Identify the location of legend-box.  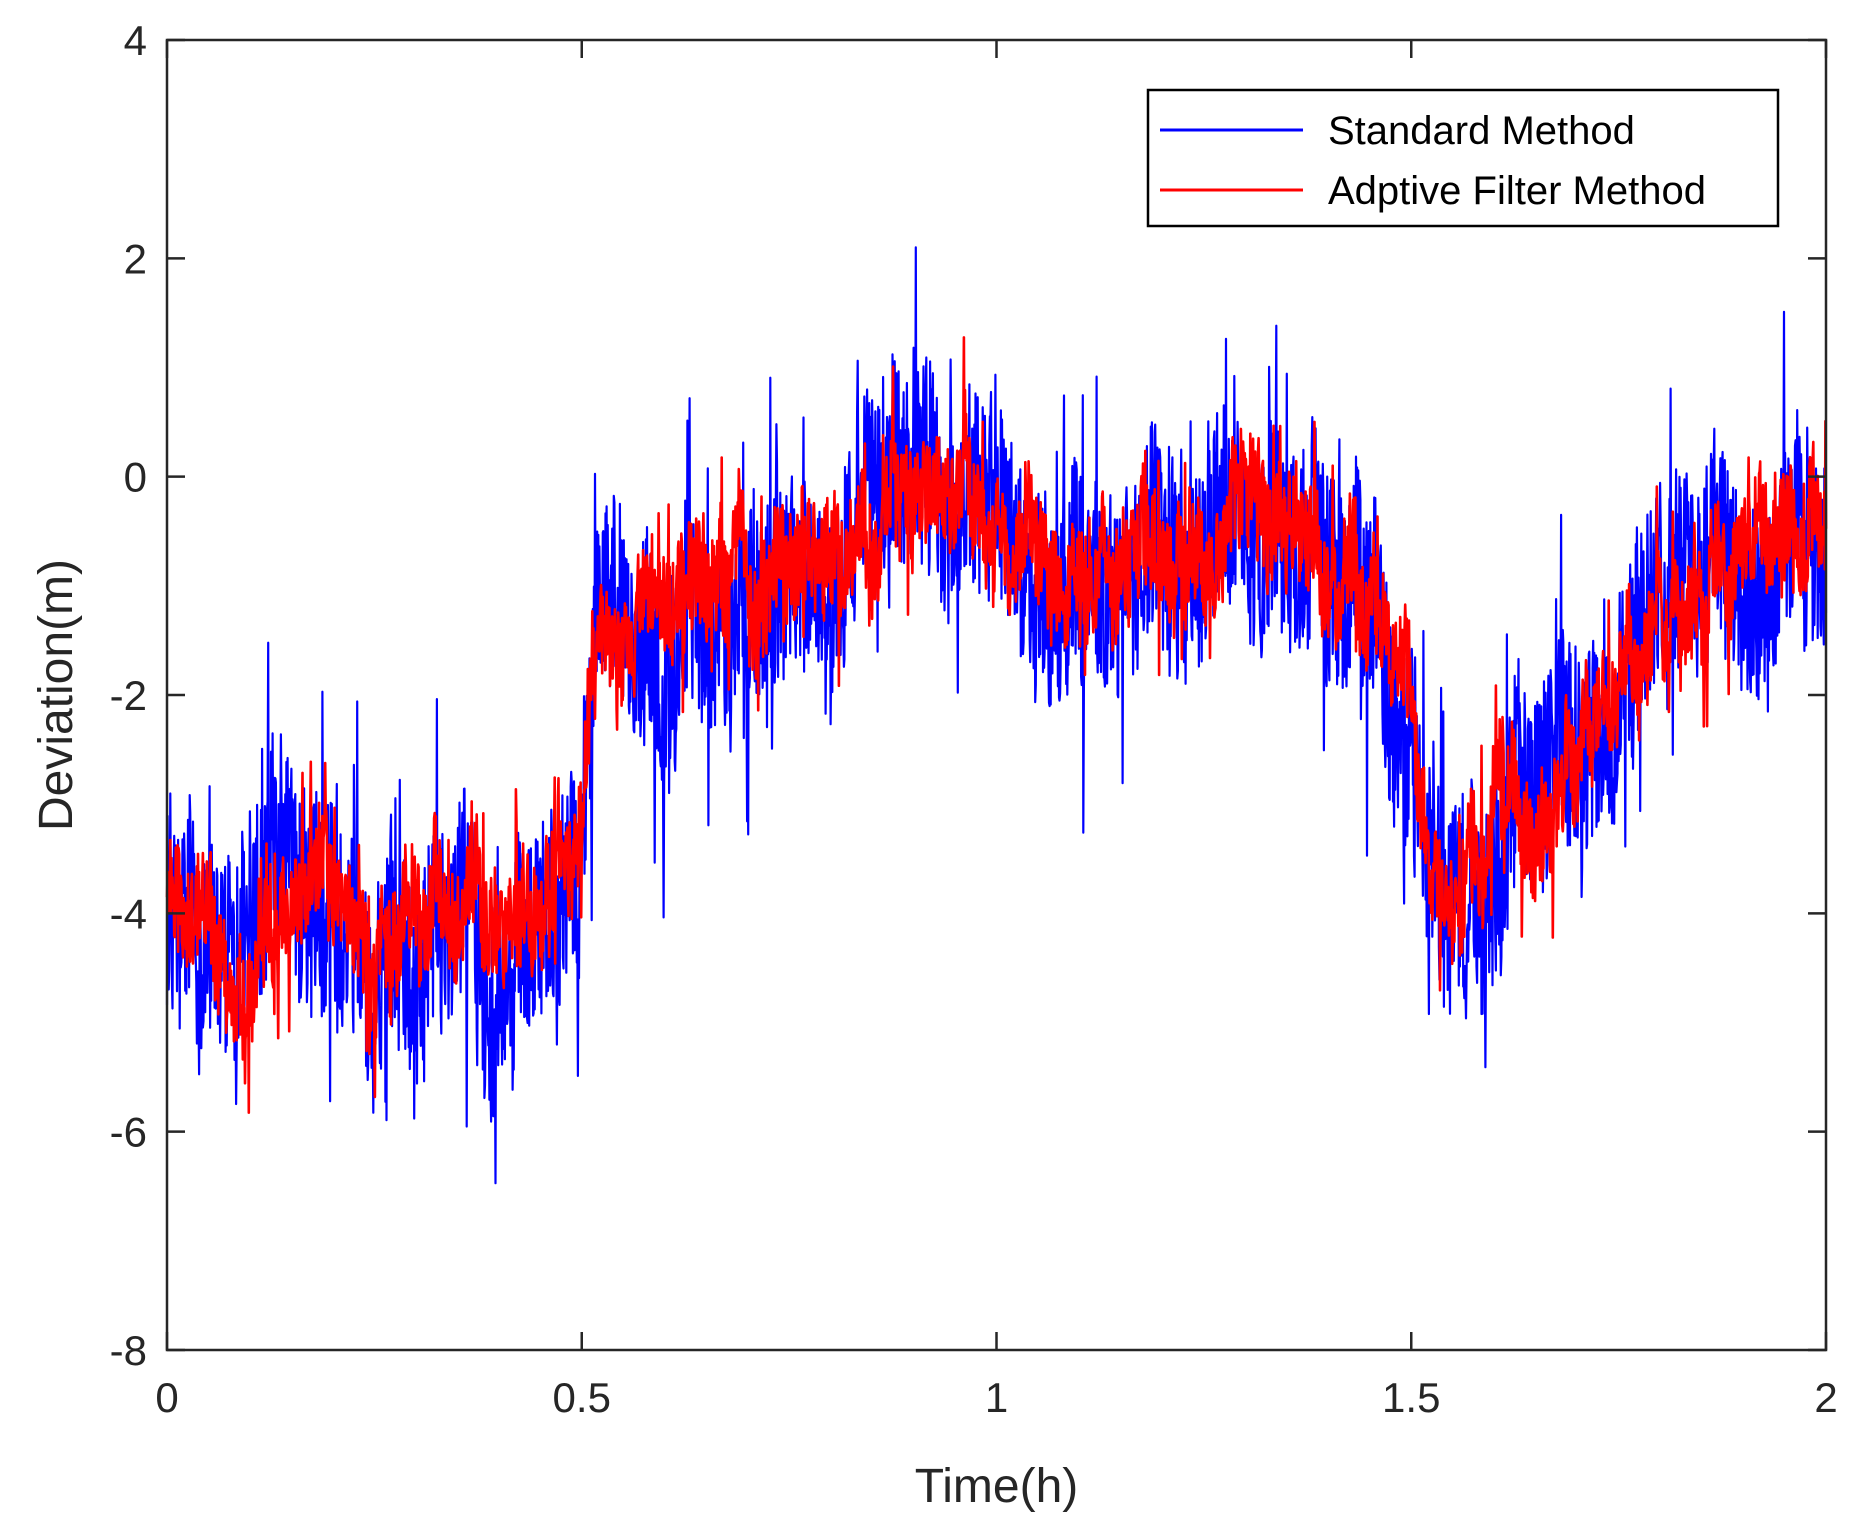
(1463, 158).